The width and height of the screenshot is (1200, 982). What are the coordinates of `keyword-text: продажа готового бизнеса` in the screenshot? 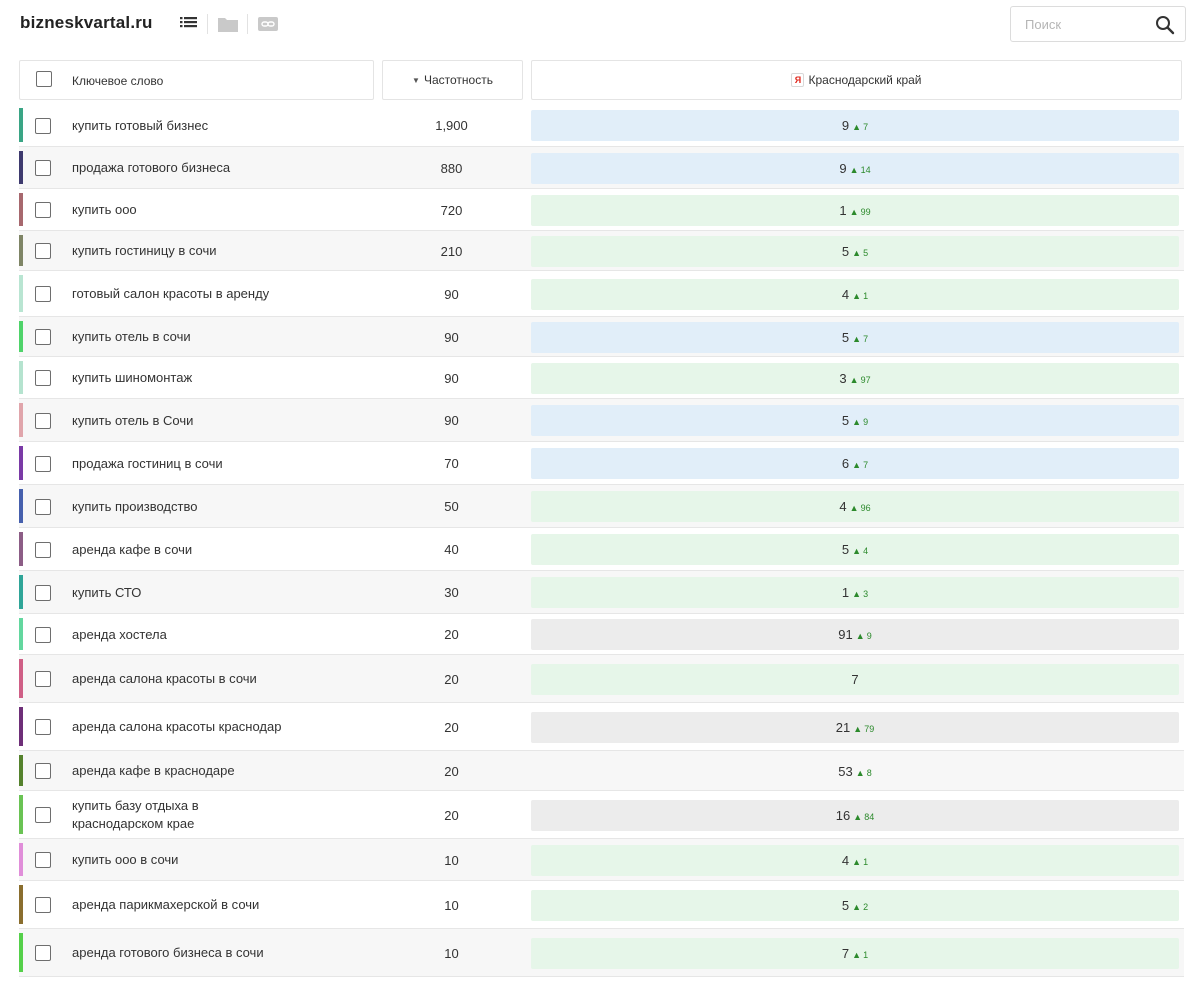 It's located at (151, 167).